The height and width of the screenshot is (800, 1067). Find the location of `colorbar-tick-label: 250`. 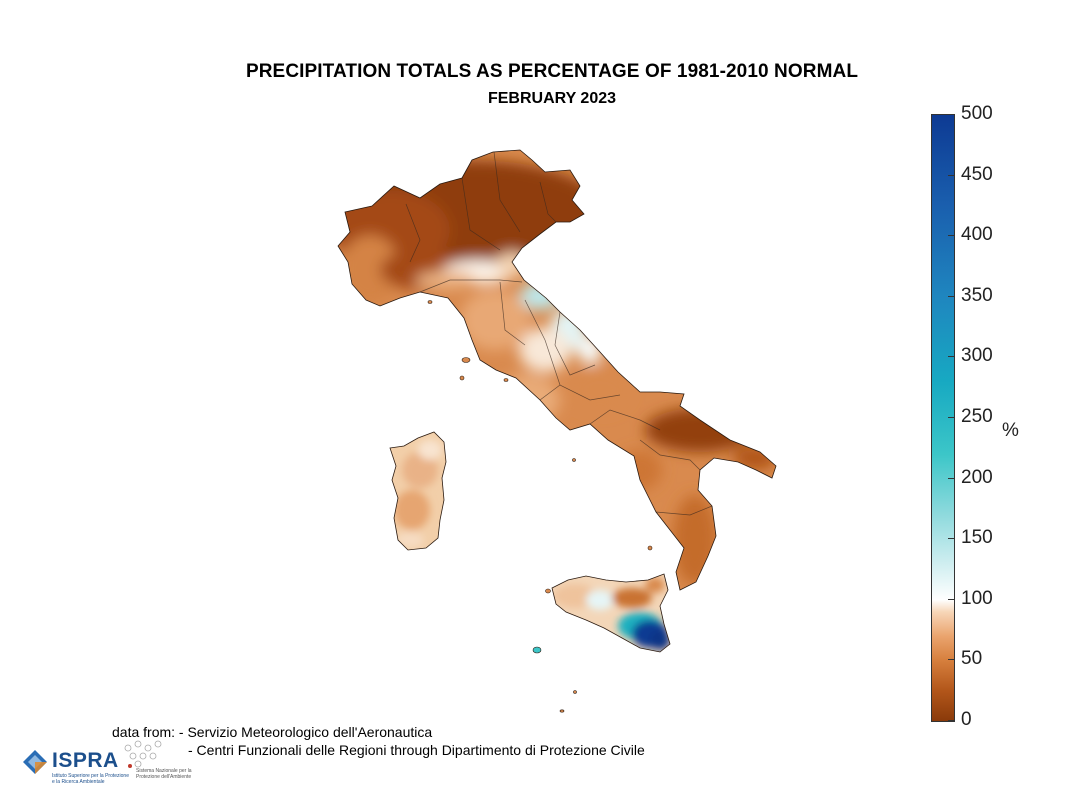

colorbar-tick-label: 250 is located at coordinates (977, 416).